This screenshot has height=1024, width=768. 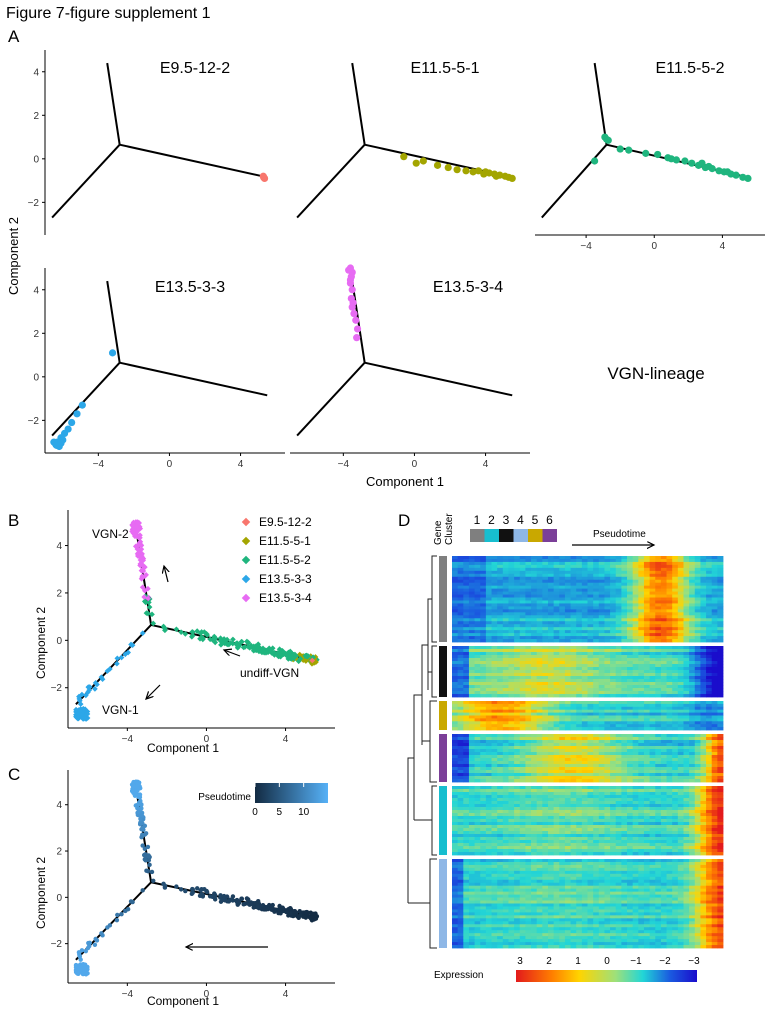 I want to click on legend-swatch, so click(x=246, y=579).